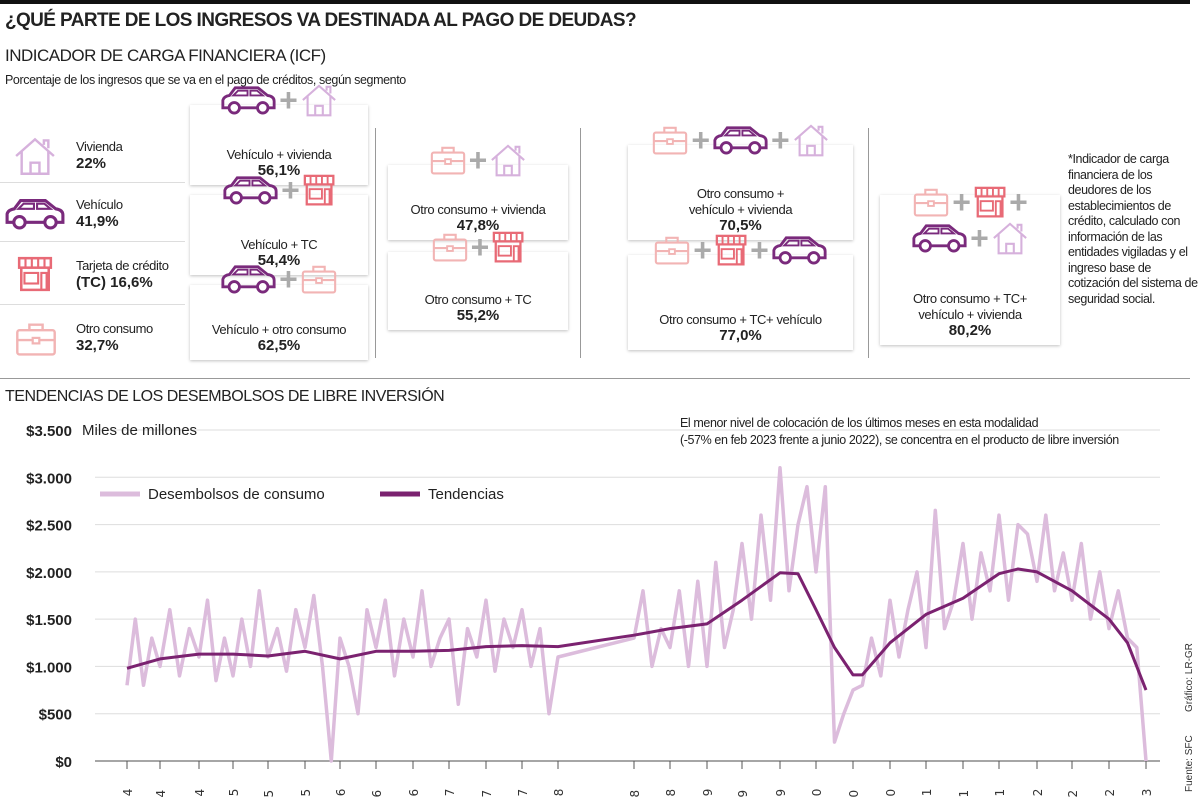  I want to click on x-tick-label: Oct-15, so click(306, 793).